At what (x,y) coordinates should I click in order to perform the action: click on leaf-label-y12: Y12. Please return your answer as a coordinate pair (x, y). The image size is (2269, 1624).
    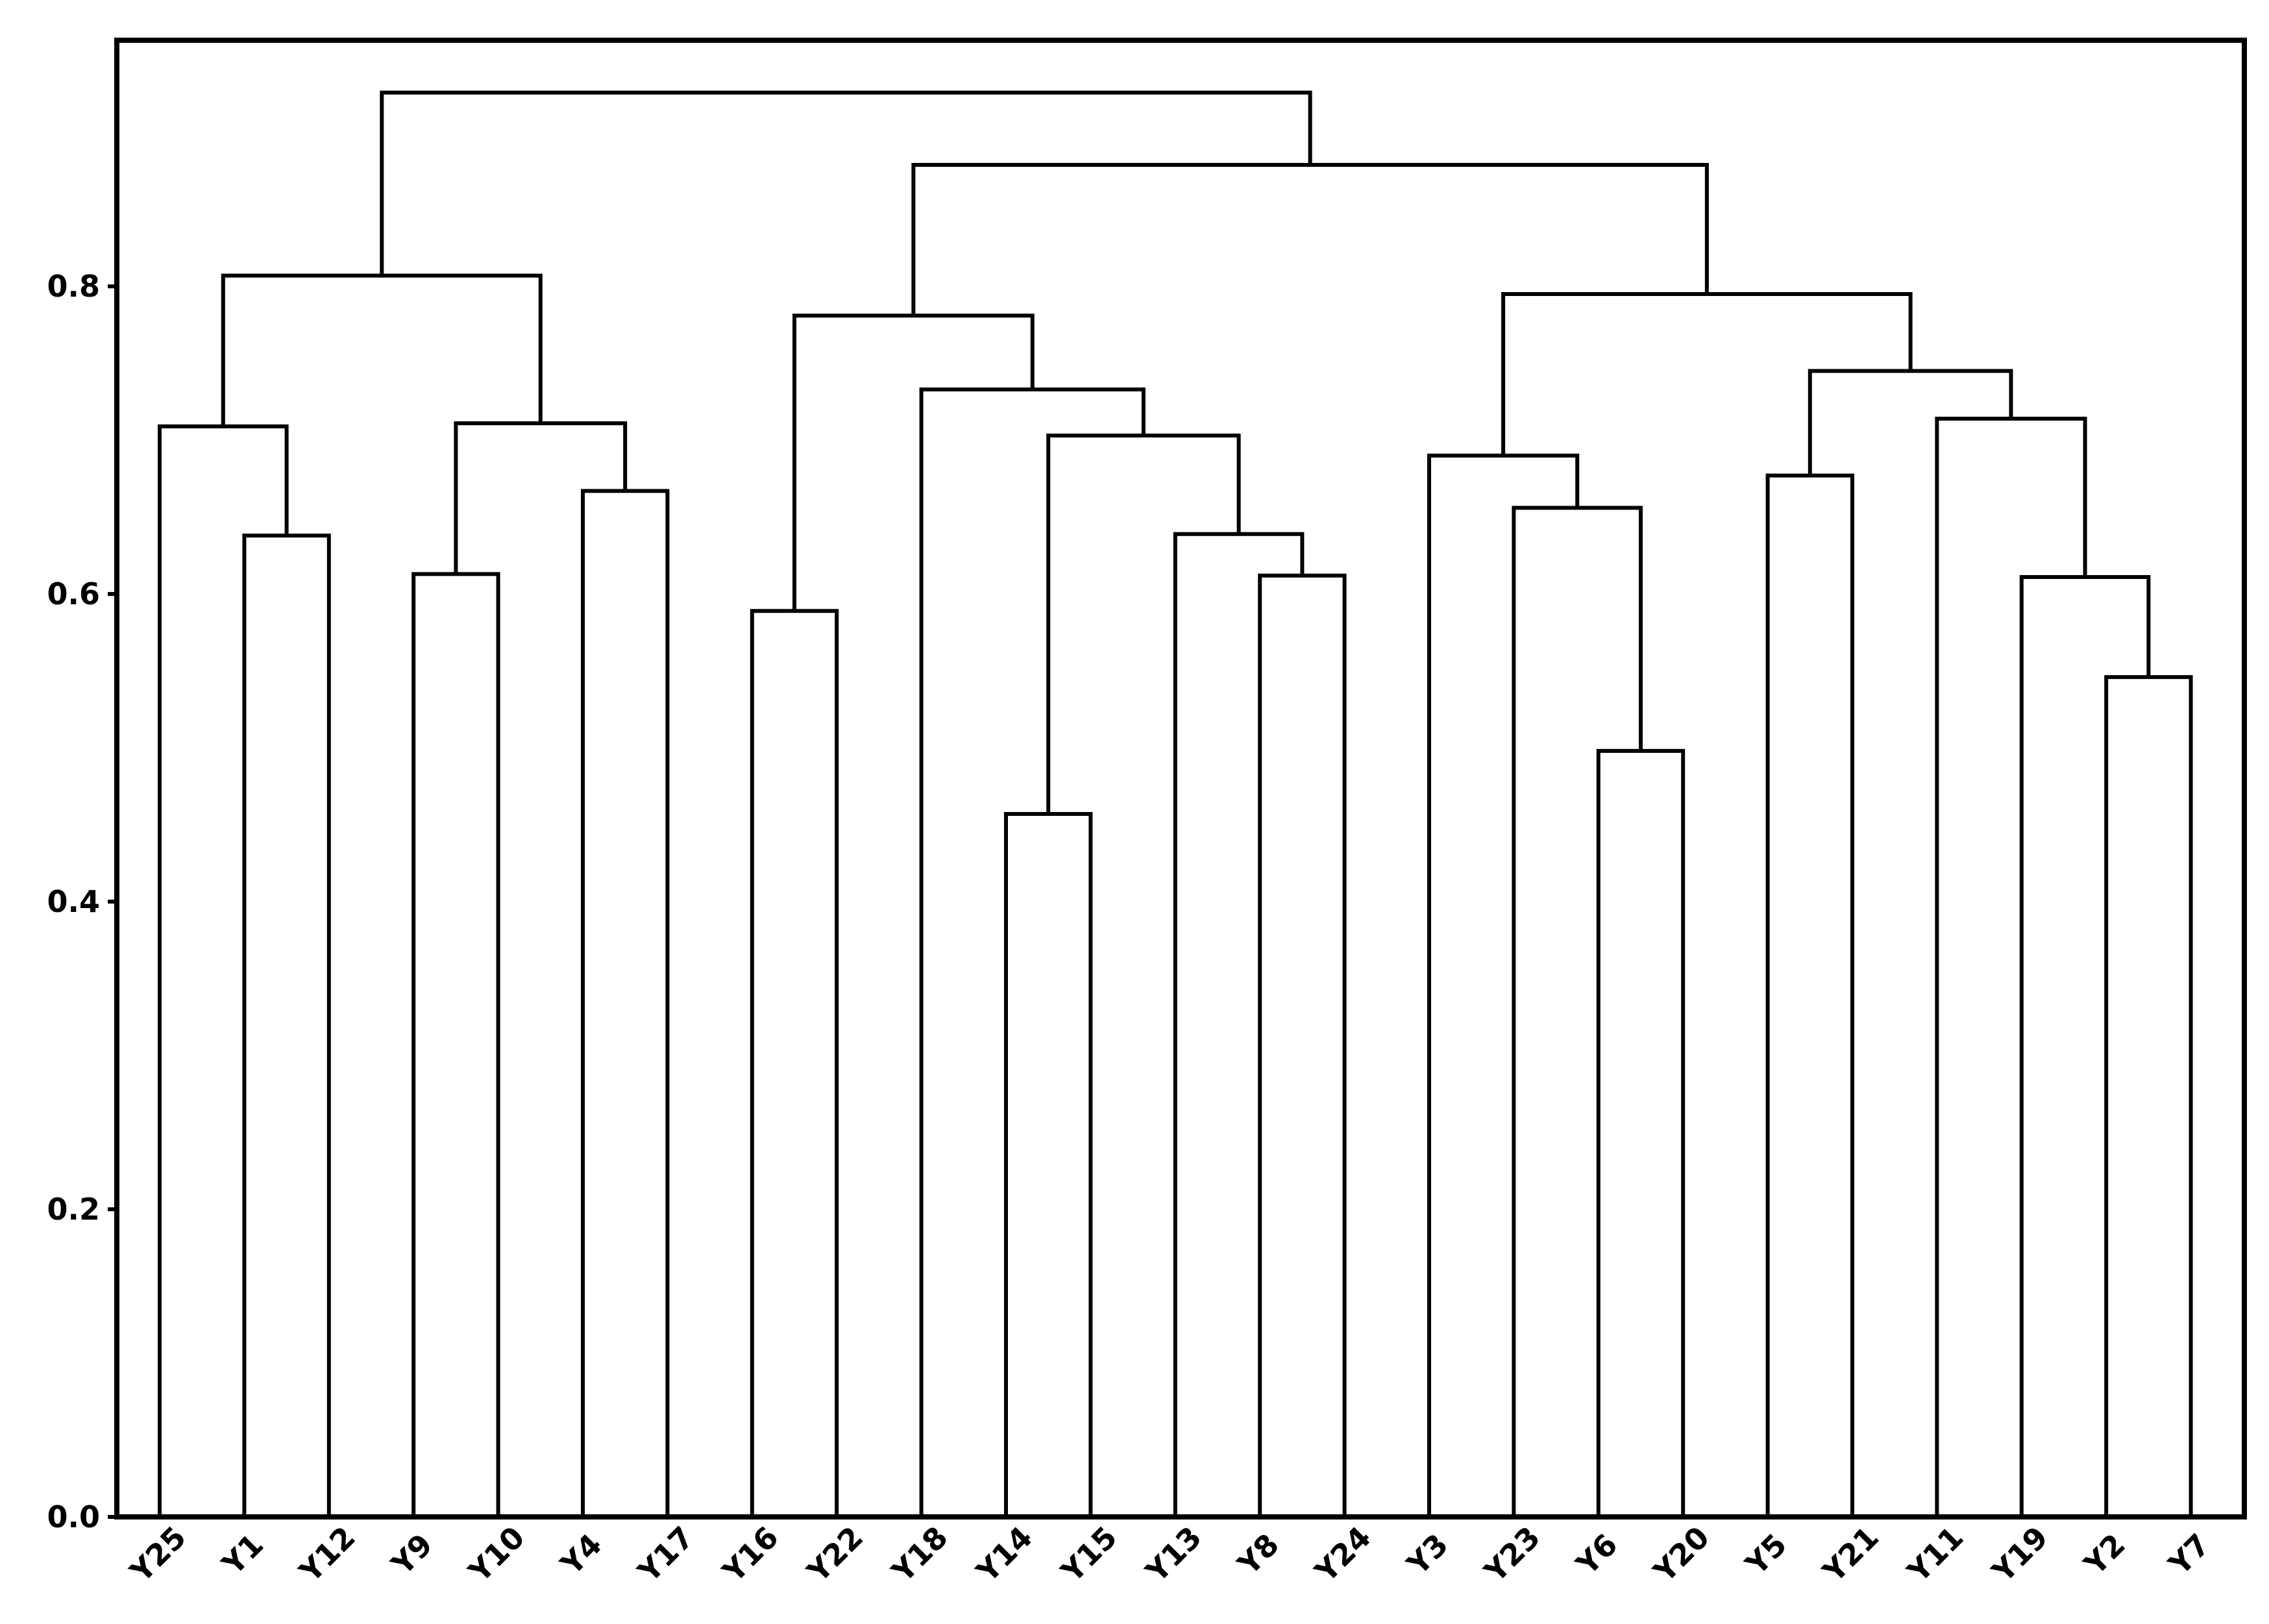
    Looking at the image, I should click on (327, 1554).